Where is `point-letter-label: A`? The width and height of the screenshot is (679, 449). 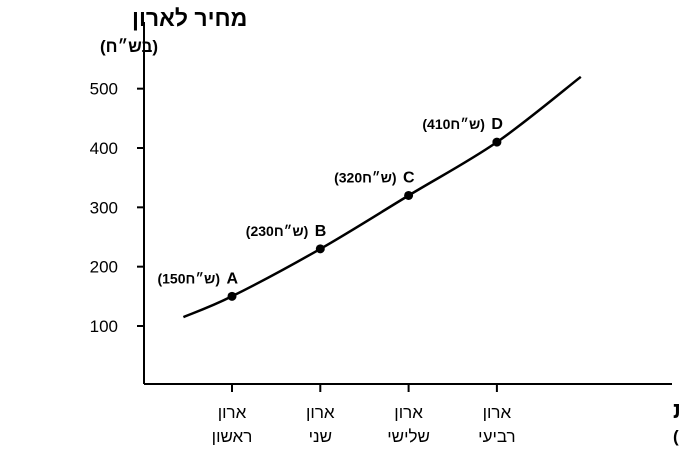
point-letter-label: A is located at coordinates (232, 278).